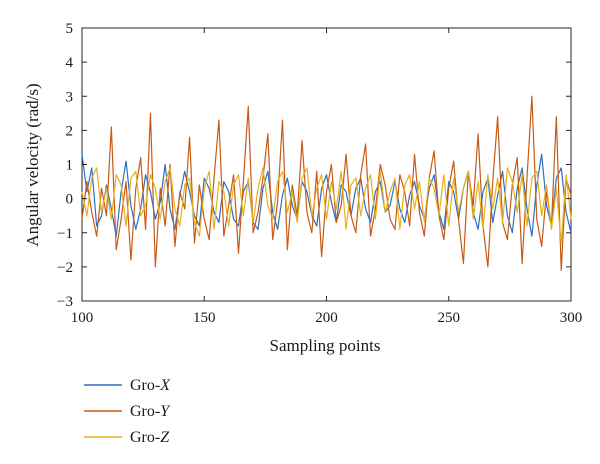 Image resolution: width=600 pixels, height=464 pixels. What do you see at coordinates (65, 302) in the screenshot?
I see `y-tick-label: −3` at bounding box center [65, 302].